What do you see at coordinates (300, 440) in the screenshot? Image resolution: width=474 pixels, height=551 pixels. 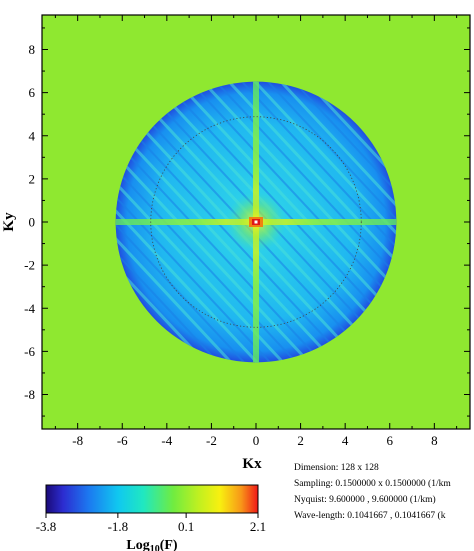 I see `x-tick-label: 2` at bounding box center [300, 440].